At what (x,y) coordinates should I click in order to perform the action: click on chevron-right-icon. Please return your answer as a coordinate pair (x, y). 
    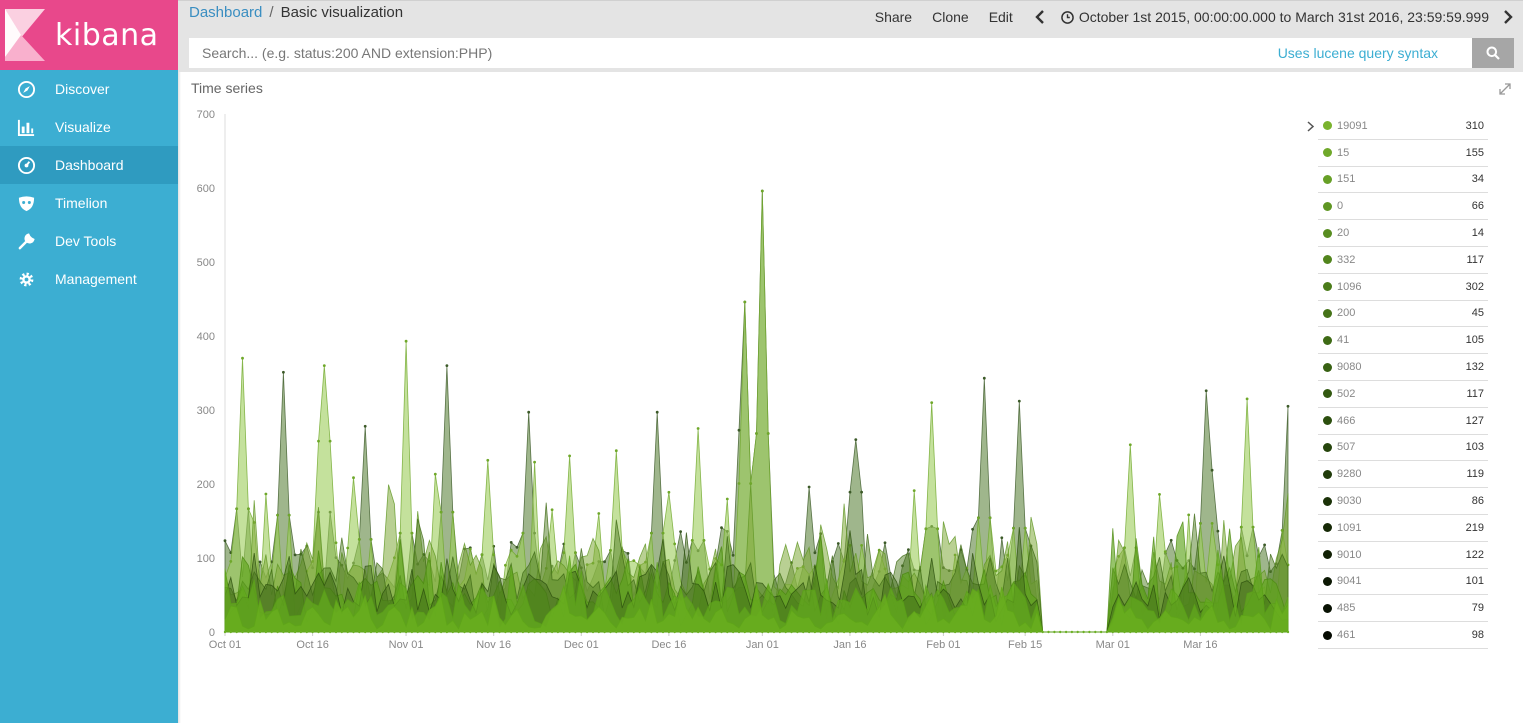
    Looking at the image, I should click on (1508, 17).